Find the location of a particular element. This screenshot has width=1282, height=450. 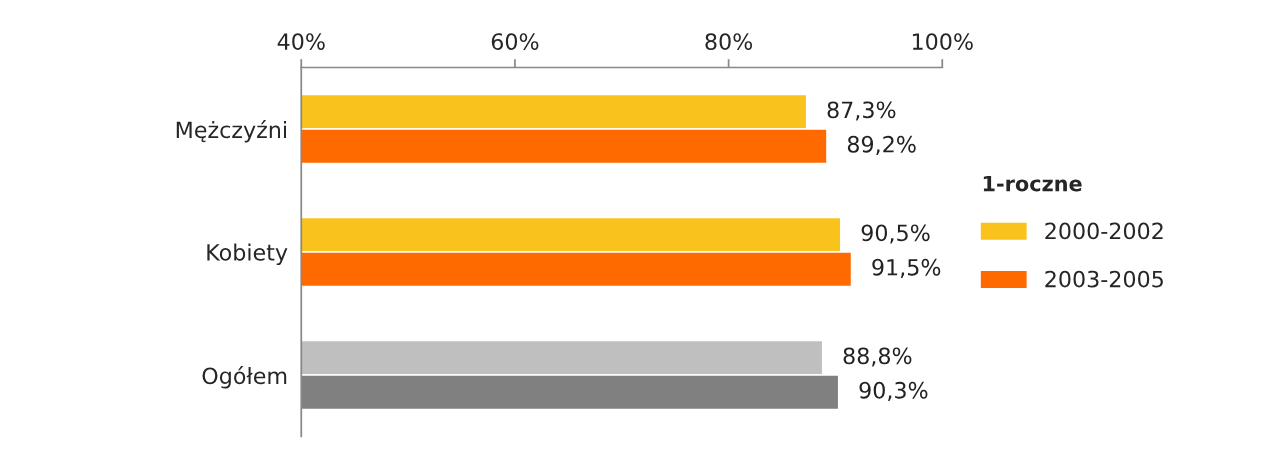

data-label: 91,5% is located at coordinates (906, 268).